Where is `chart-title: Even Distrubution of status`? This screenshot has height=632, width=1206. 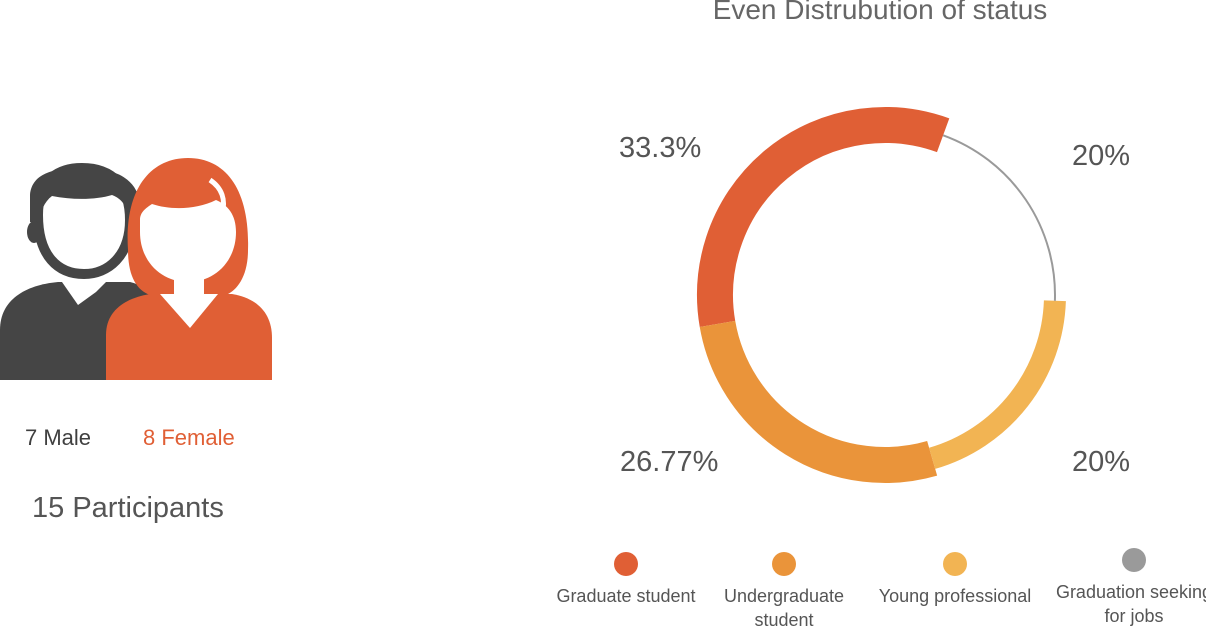
chart-title: Even Distrubution of status is located at coordinates (880, 12).